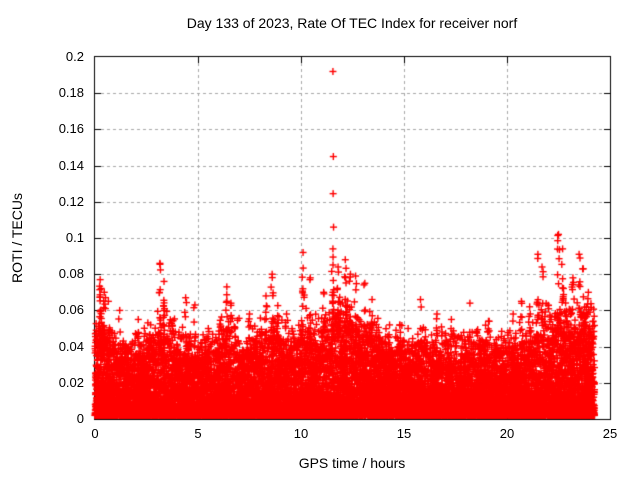  Describe the element at coordinates (74, 56) in the screenshot. I see `y-tick-label: 0.2` at that location.